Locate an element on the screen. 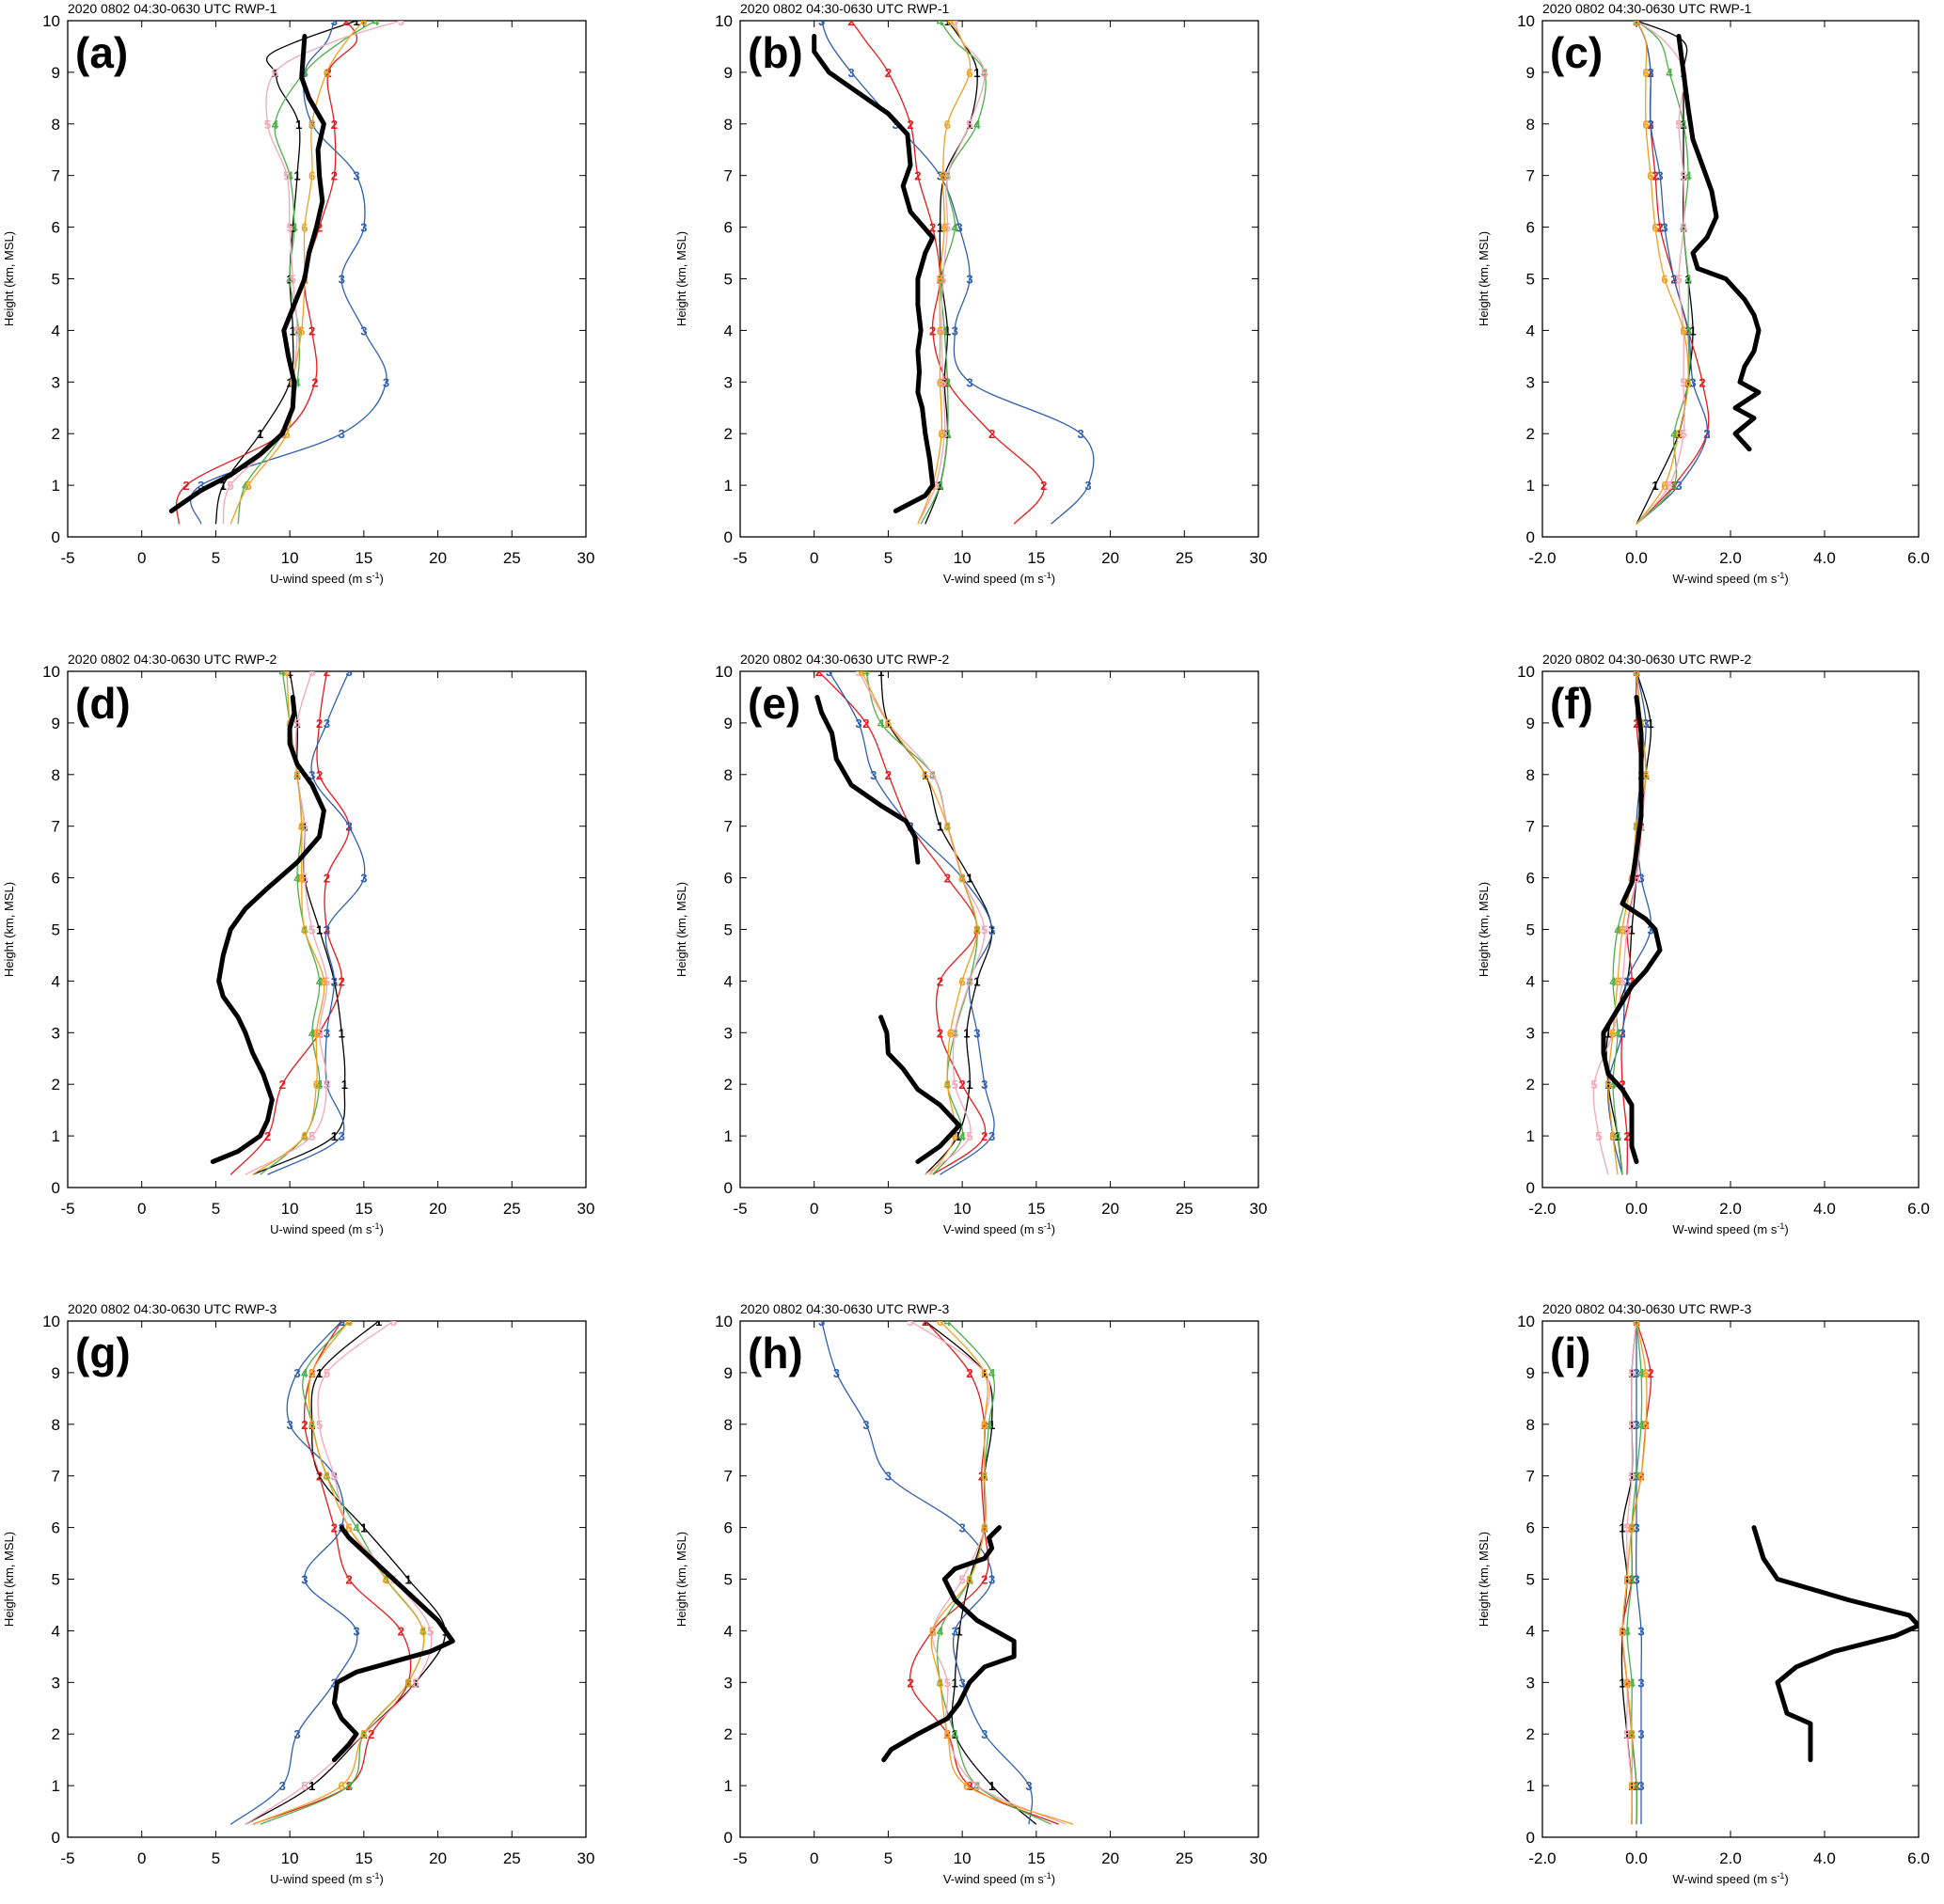 The width and height of the screenshot is (1944, 1904). y-tick-label: 3 is located at coordinates (1530, 1033).